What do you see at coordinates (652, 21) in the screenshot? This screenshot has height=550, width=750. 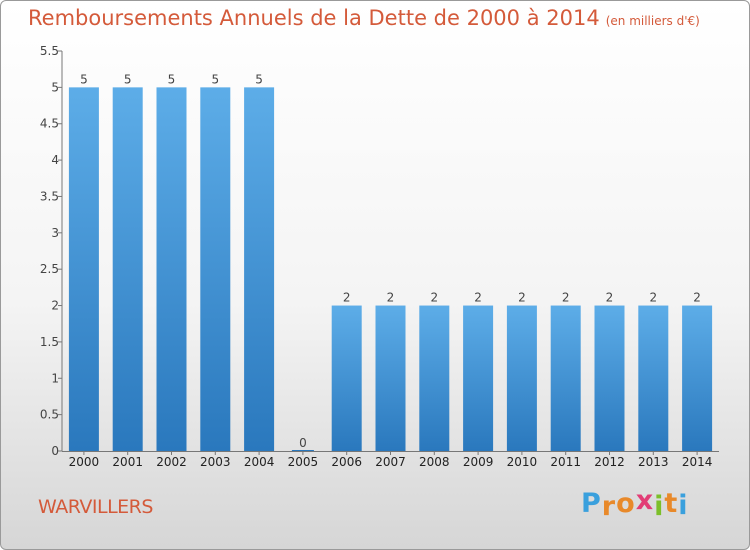 I see `chart-subtitle: (en milliers d'€)` at bounding box center [652, 21].